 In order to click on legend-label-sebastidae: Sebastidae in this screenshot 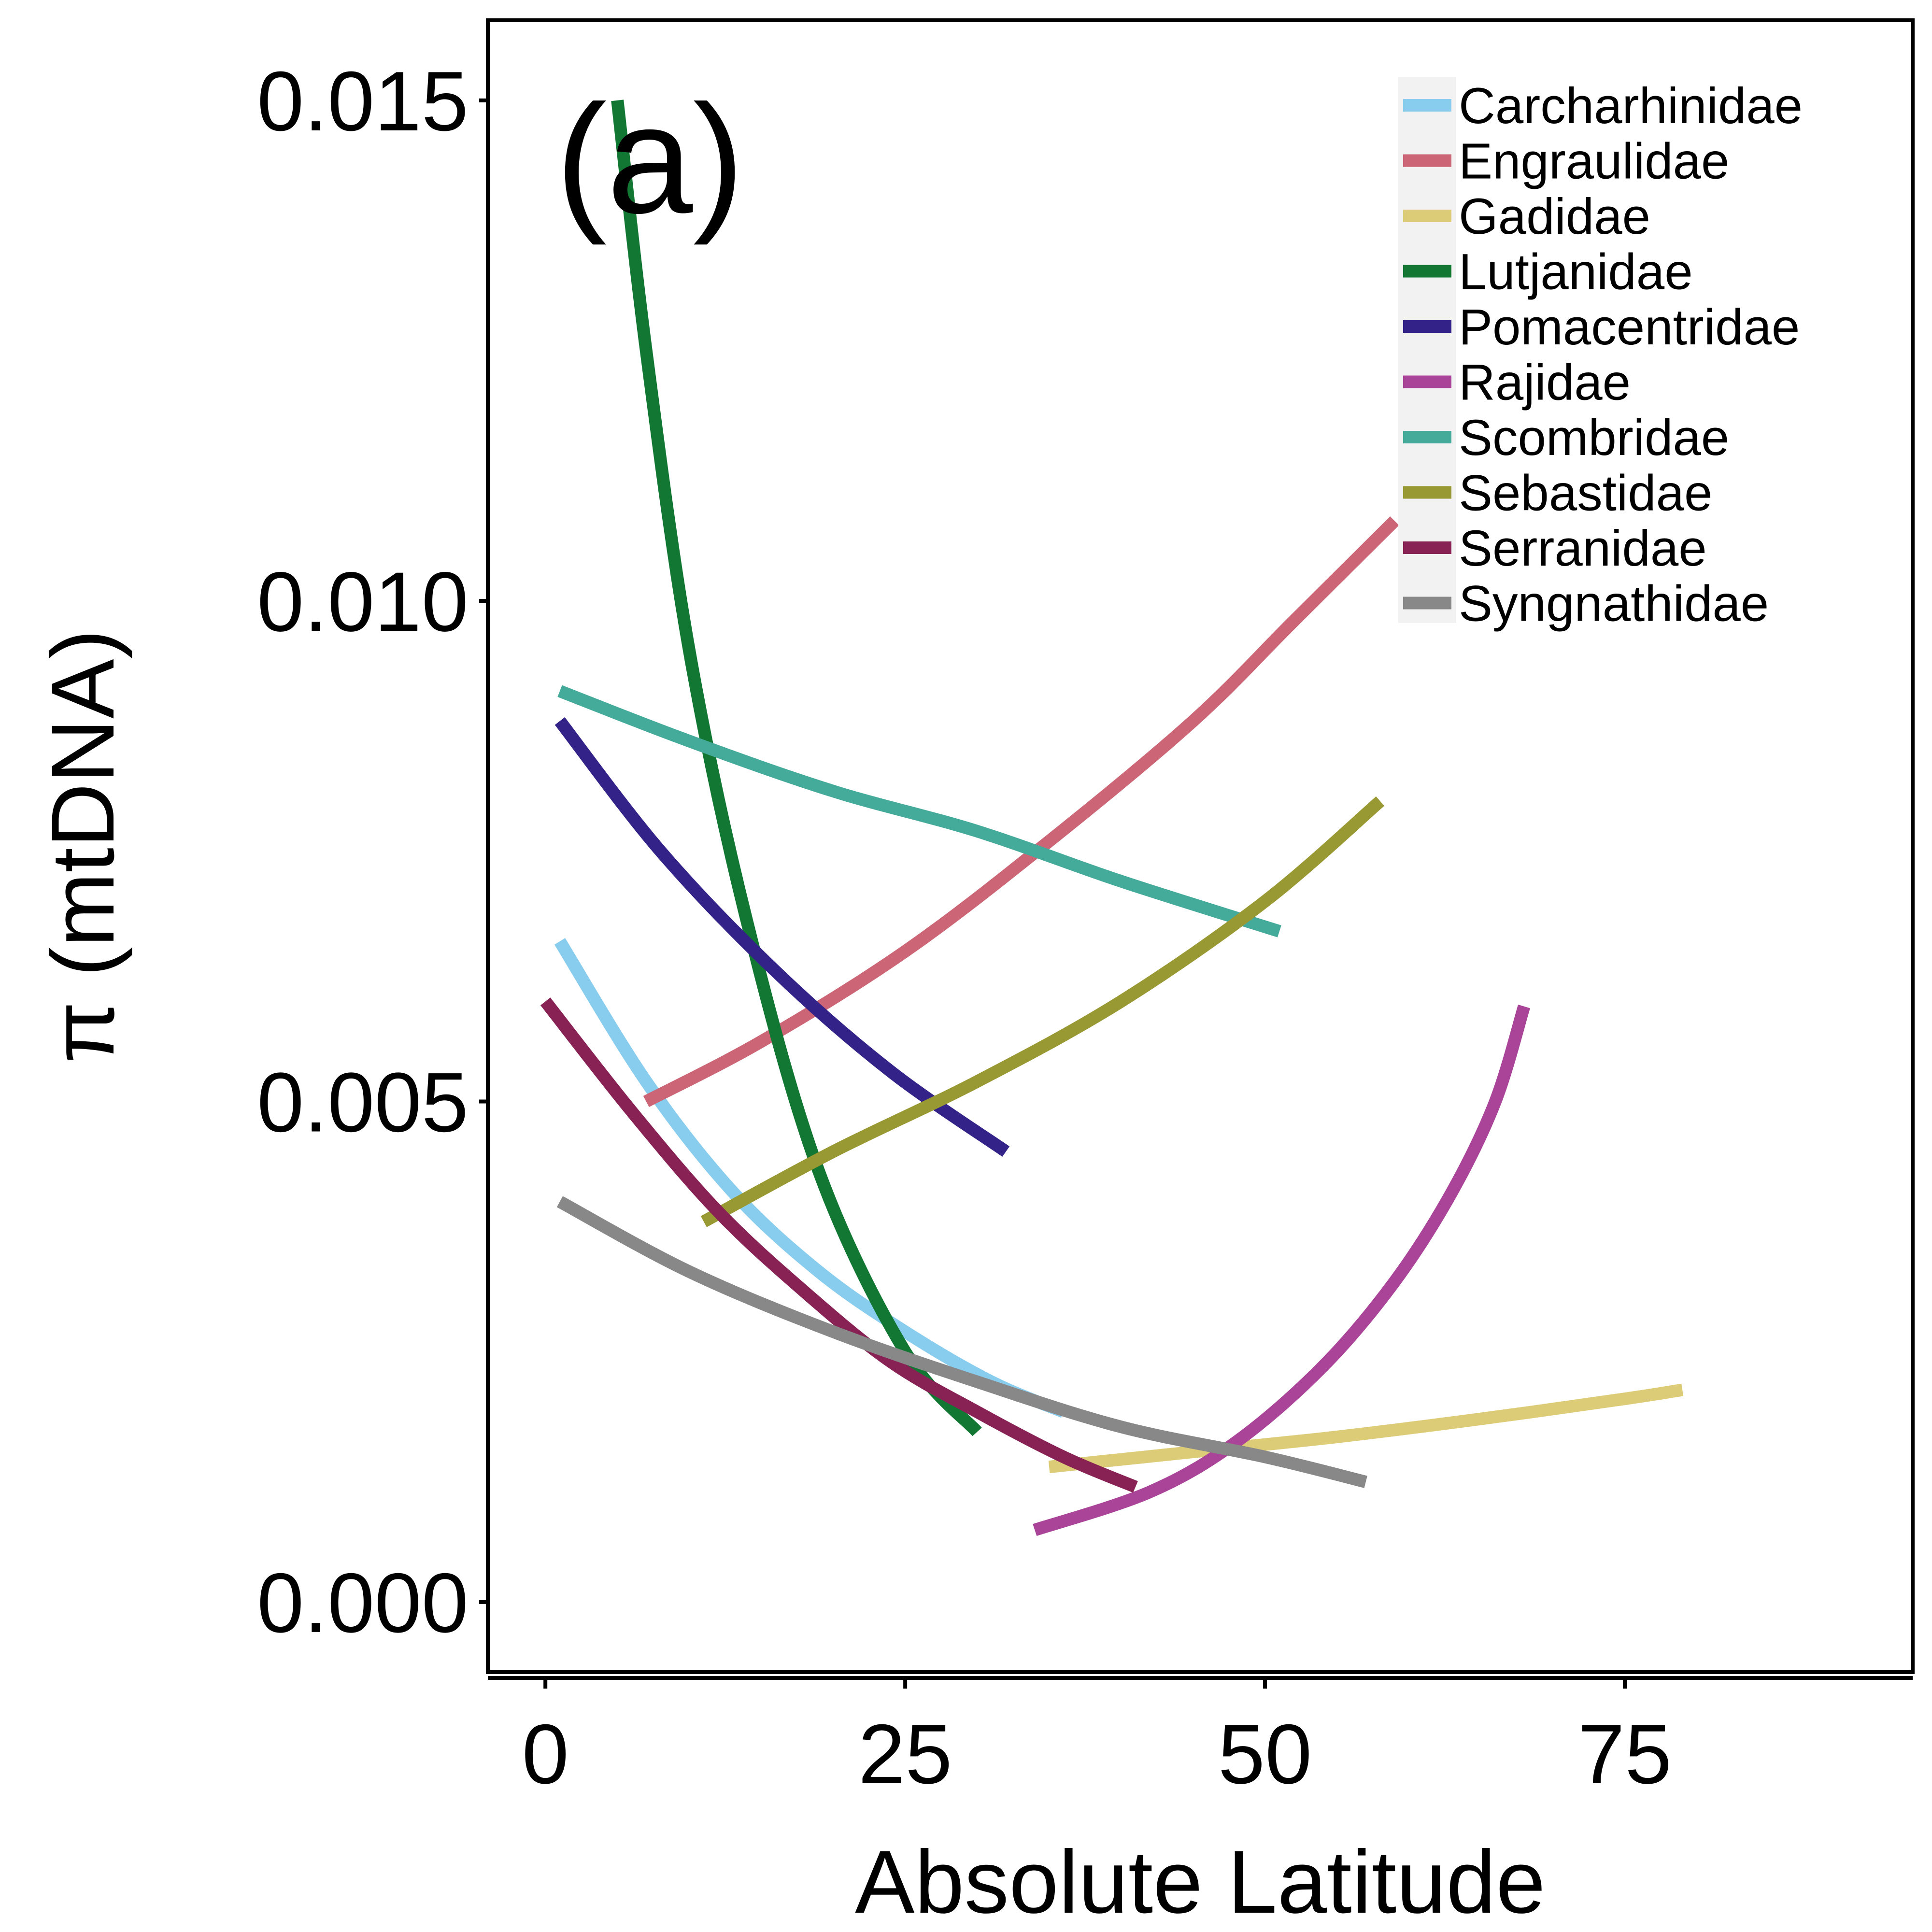, I will do `click(1585, 493)`.